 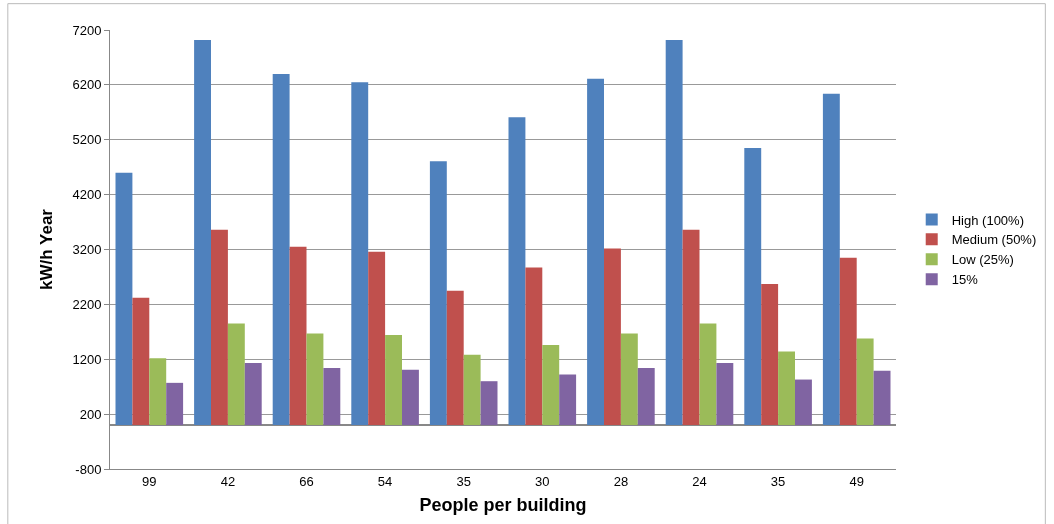 I want to click on y-tick-label: 6200, so click(x=87, y=85).